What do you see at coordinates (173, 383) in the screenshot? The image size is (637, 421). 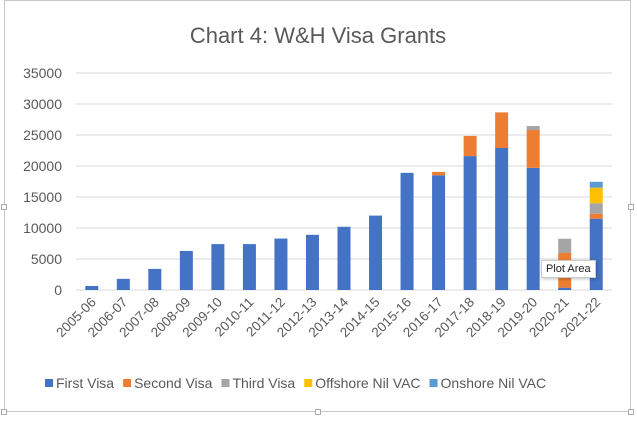 I see `legend-label: Second Visa` at bounding box center [173, 383].